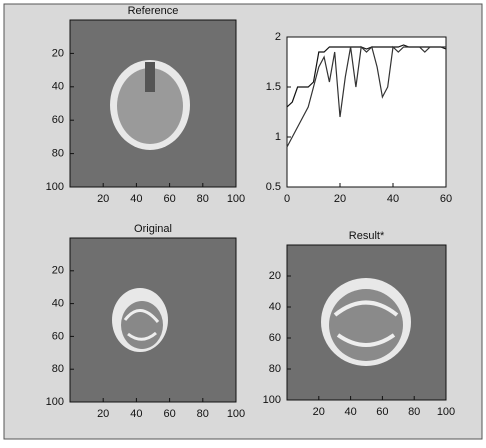 The image size is (486, 448). Describe the element at coordinates (367, 236) in the screenshot. I see `axes-title: Result*` at that location.